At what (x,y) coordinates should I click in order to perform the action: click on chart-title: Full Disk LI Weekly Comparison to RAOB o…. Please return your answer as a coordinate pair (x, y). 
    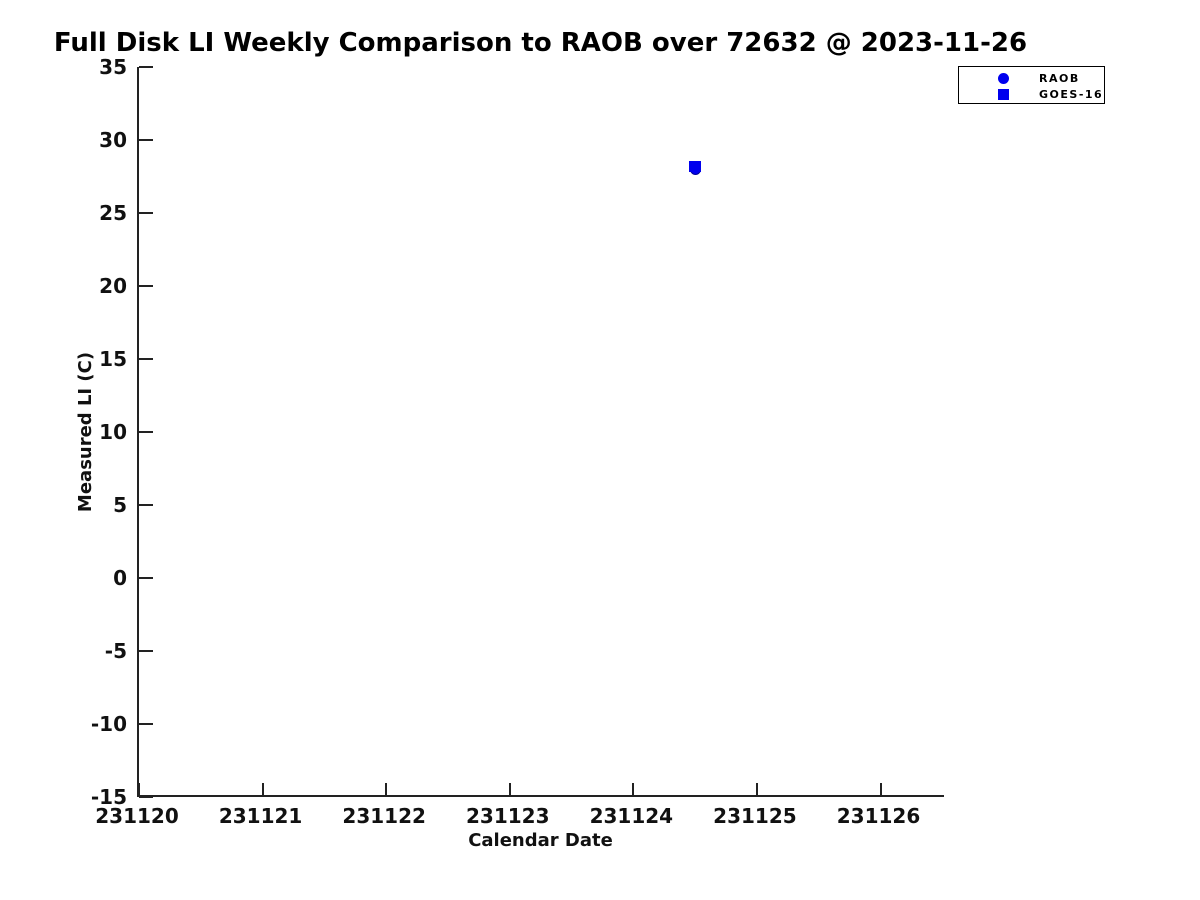
    Looking at the image, I should click on (540, 43).